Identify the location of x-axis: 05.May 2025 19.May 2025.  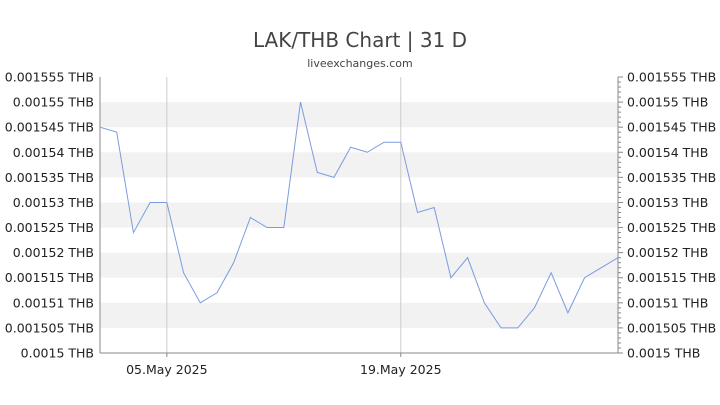
(284, 365).